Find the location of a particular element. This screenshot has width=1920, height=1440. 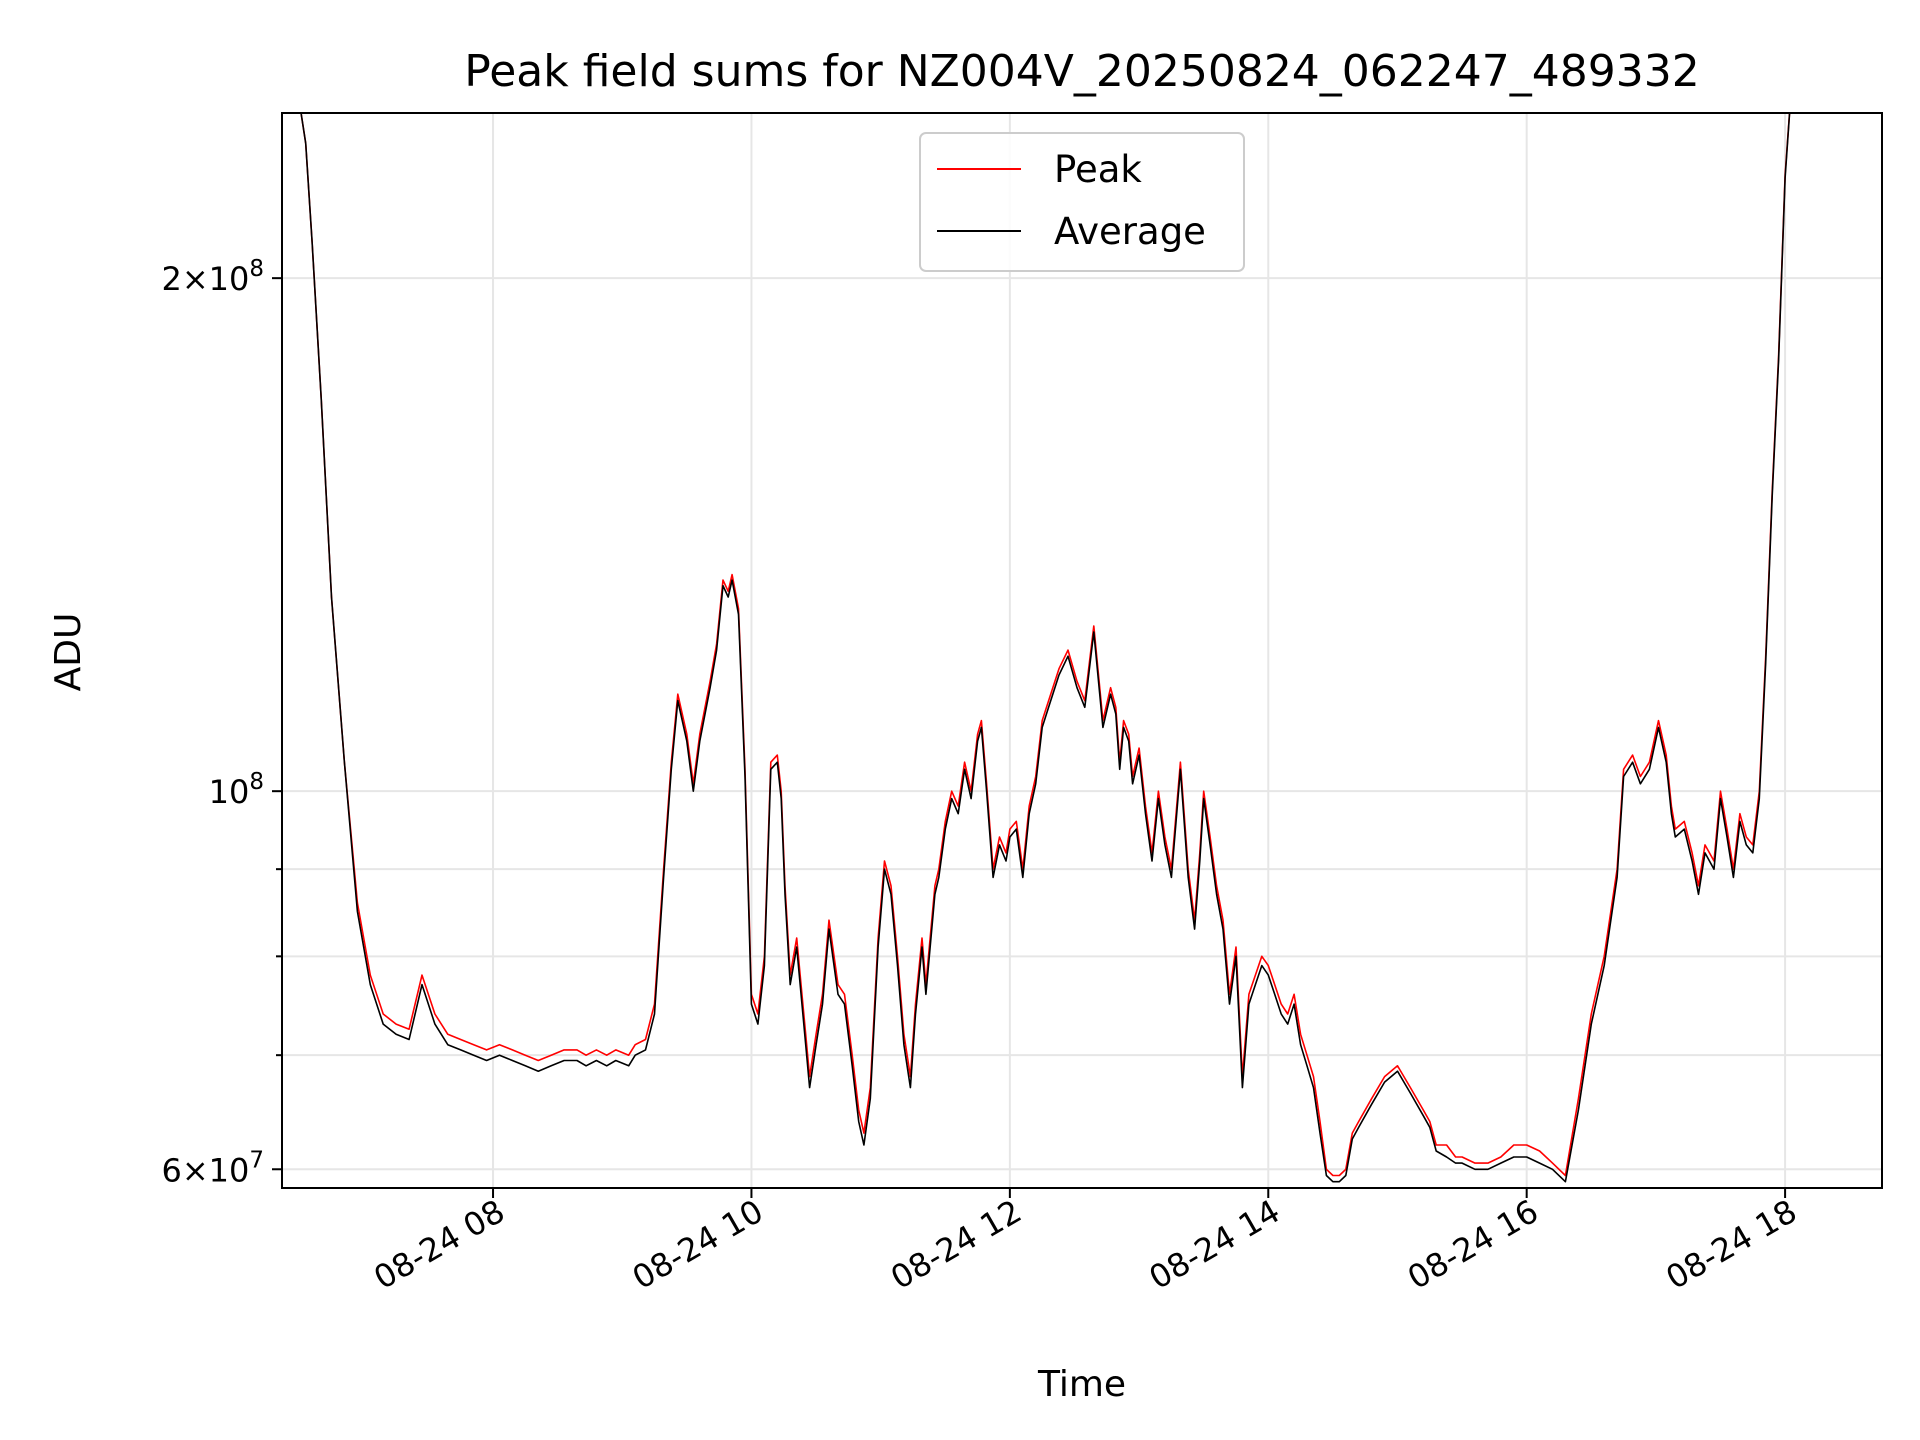

y-tick-label: 2×108 is located at coordinates (212, 277).